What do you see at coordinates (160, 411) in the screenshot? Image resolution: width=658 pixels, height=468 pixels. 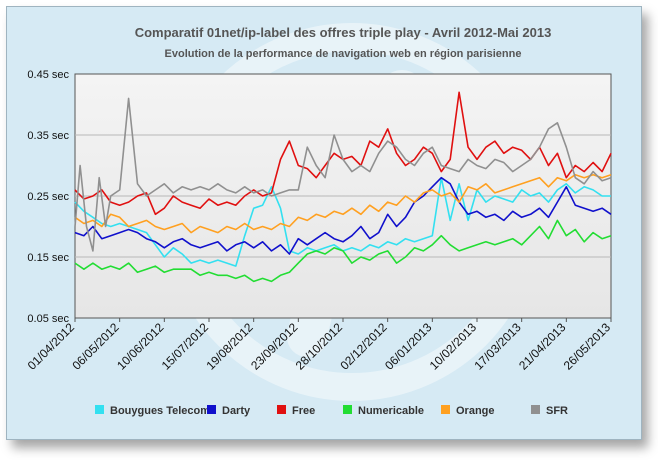 I see `legend-label: Bouygues Telecom` at bounding box center [160, 411].